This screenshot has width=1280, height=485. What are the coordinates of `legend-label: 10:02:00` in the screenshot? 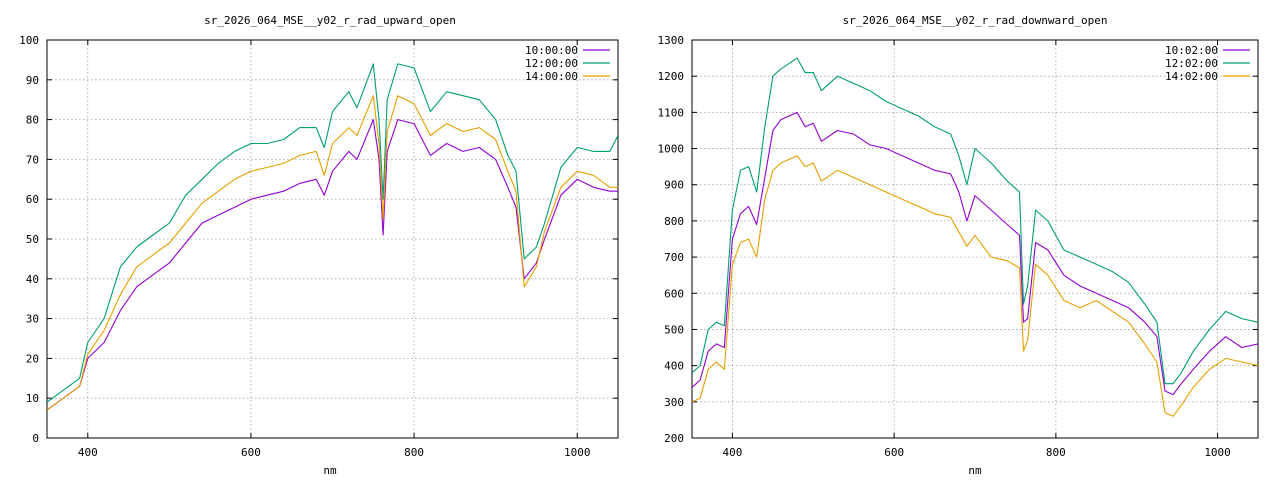 It's located at (1191, 50).